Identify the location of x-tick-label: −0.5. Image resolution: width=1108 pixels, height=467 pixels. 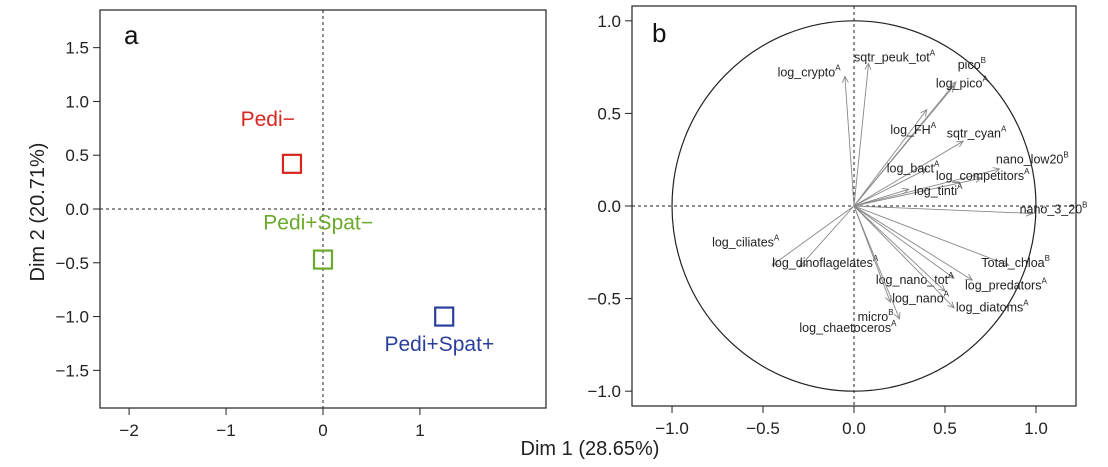
(763, 428).